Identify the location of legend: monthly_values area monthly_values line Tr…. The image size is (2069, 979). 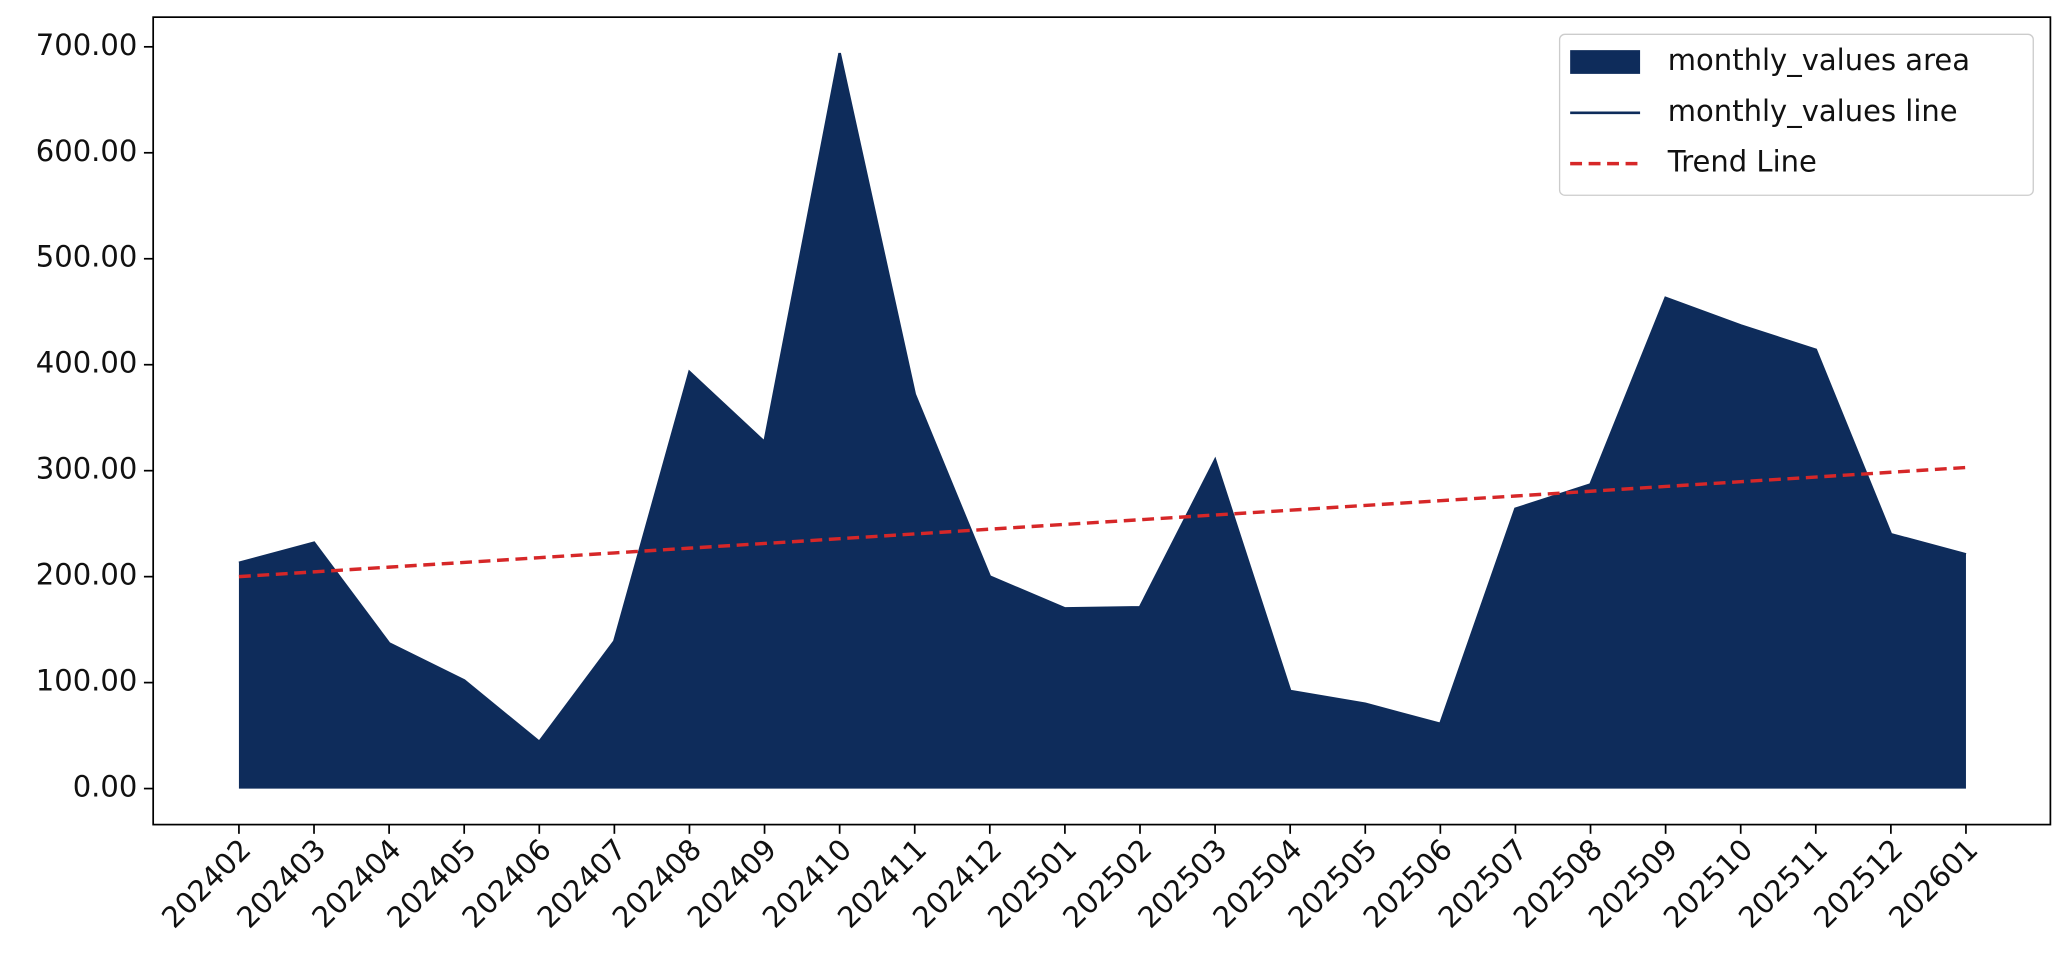
(1796, 114).